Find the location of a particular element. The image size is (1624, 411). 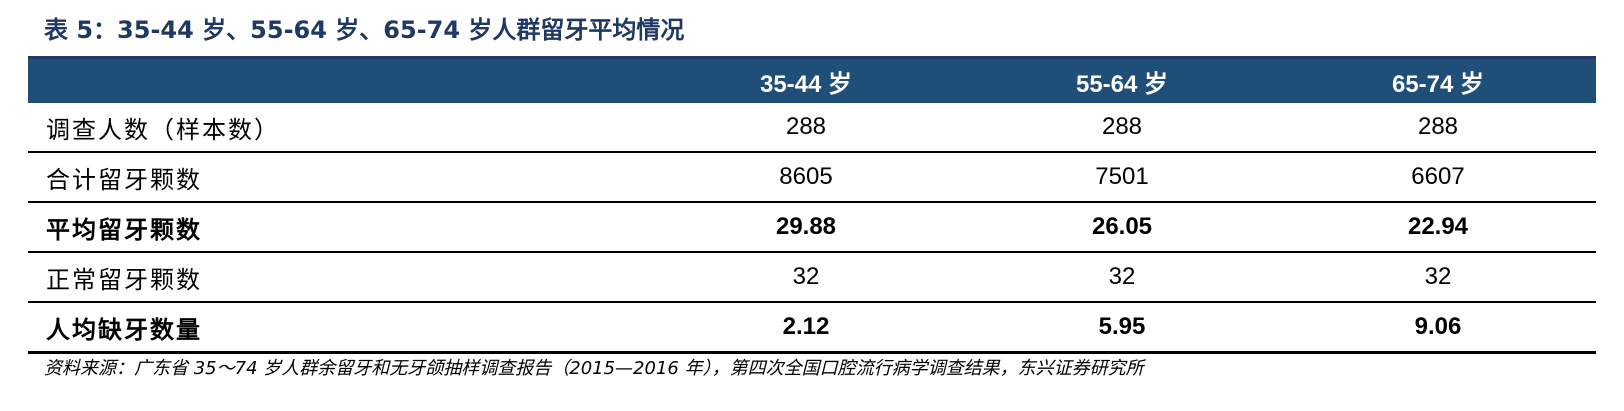

row-label: 调查人数（样本数） is located at coordinates (338, 128).